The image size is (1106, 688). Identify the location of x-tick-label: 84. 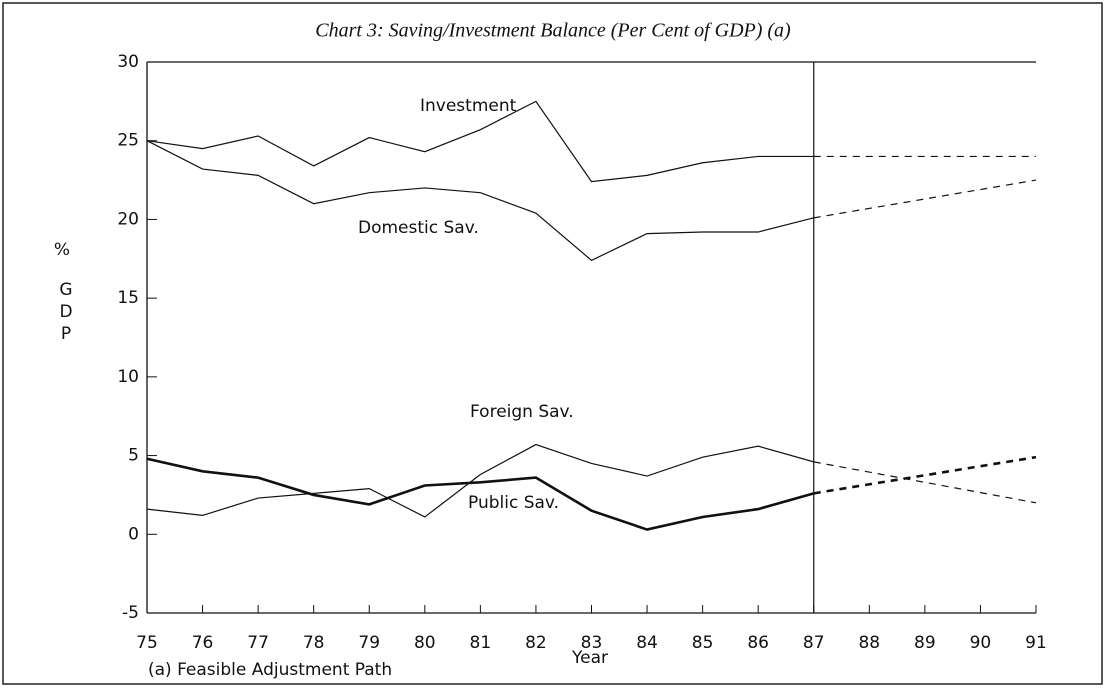
(647, 643).